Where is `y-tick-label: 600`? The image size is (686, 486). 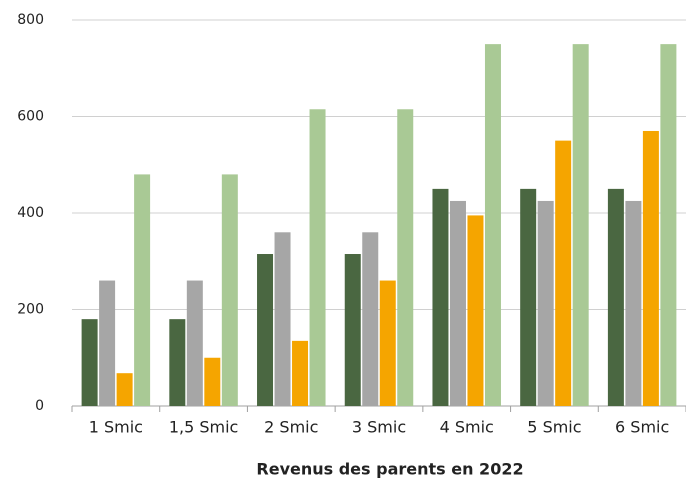 y-tick-label: 600 is located at coordinates (30, 117).